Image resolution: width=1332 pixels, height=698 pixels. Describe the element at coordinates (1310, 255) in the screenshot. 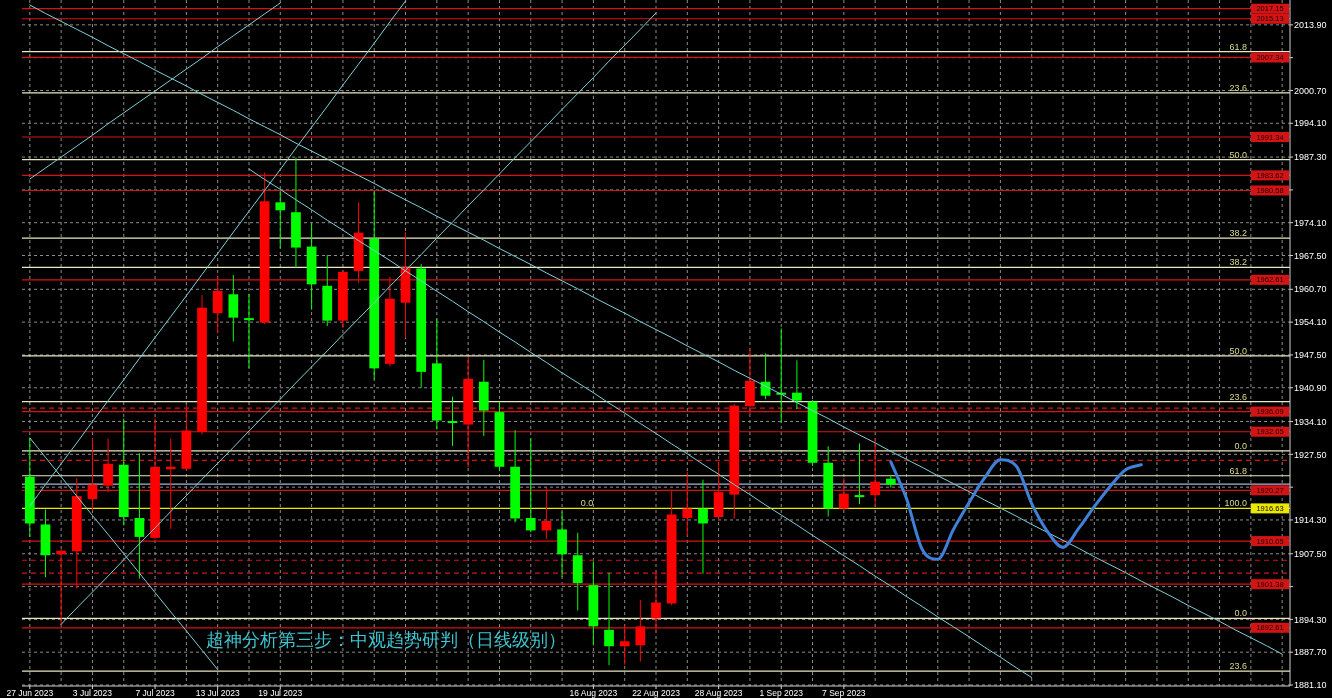

I see `y-tick-label: 1967.50` at that location.